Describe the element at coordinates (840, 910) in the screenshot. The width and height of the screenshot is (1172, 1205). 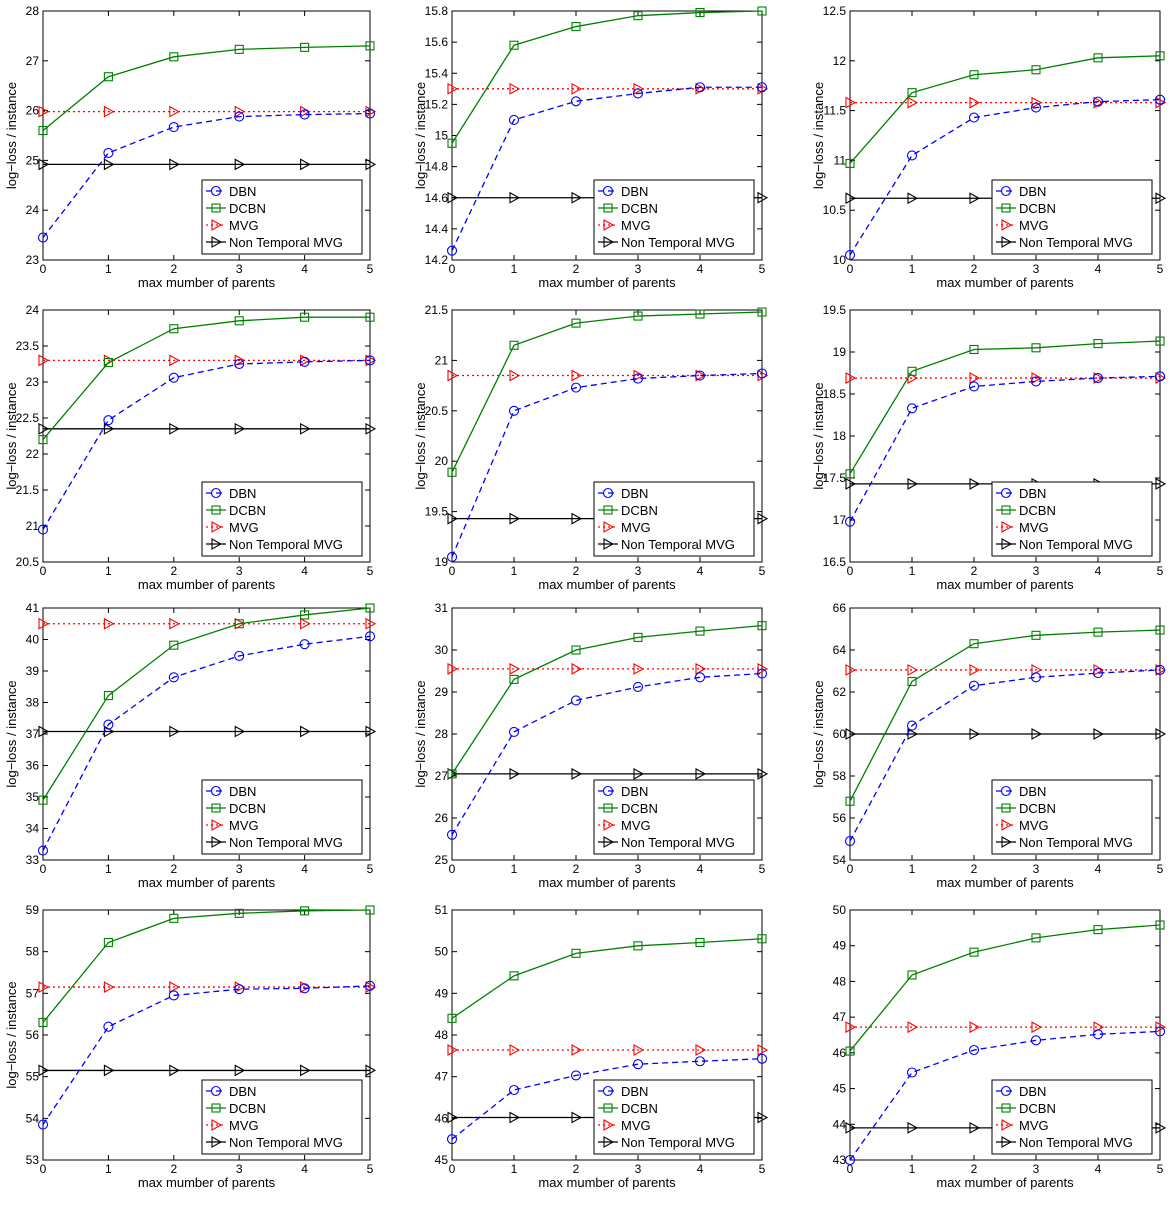
I see `y-tick-label: 50` at that location.